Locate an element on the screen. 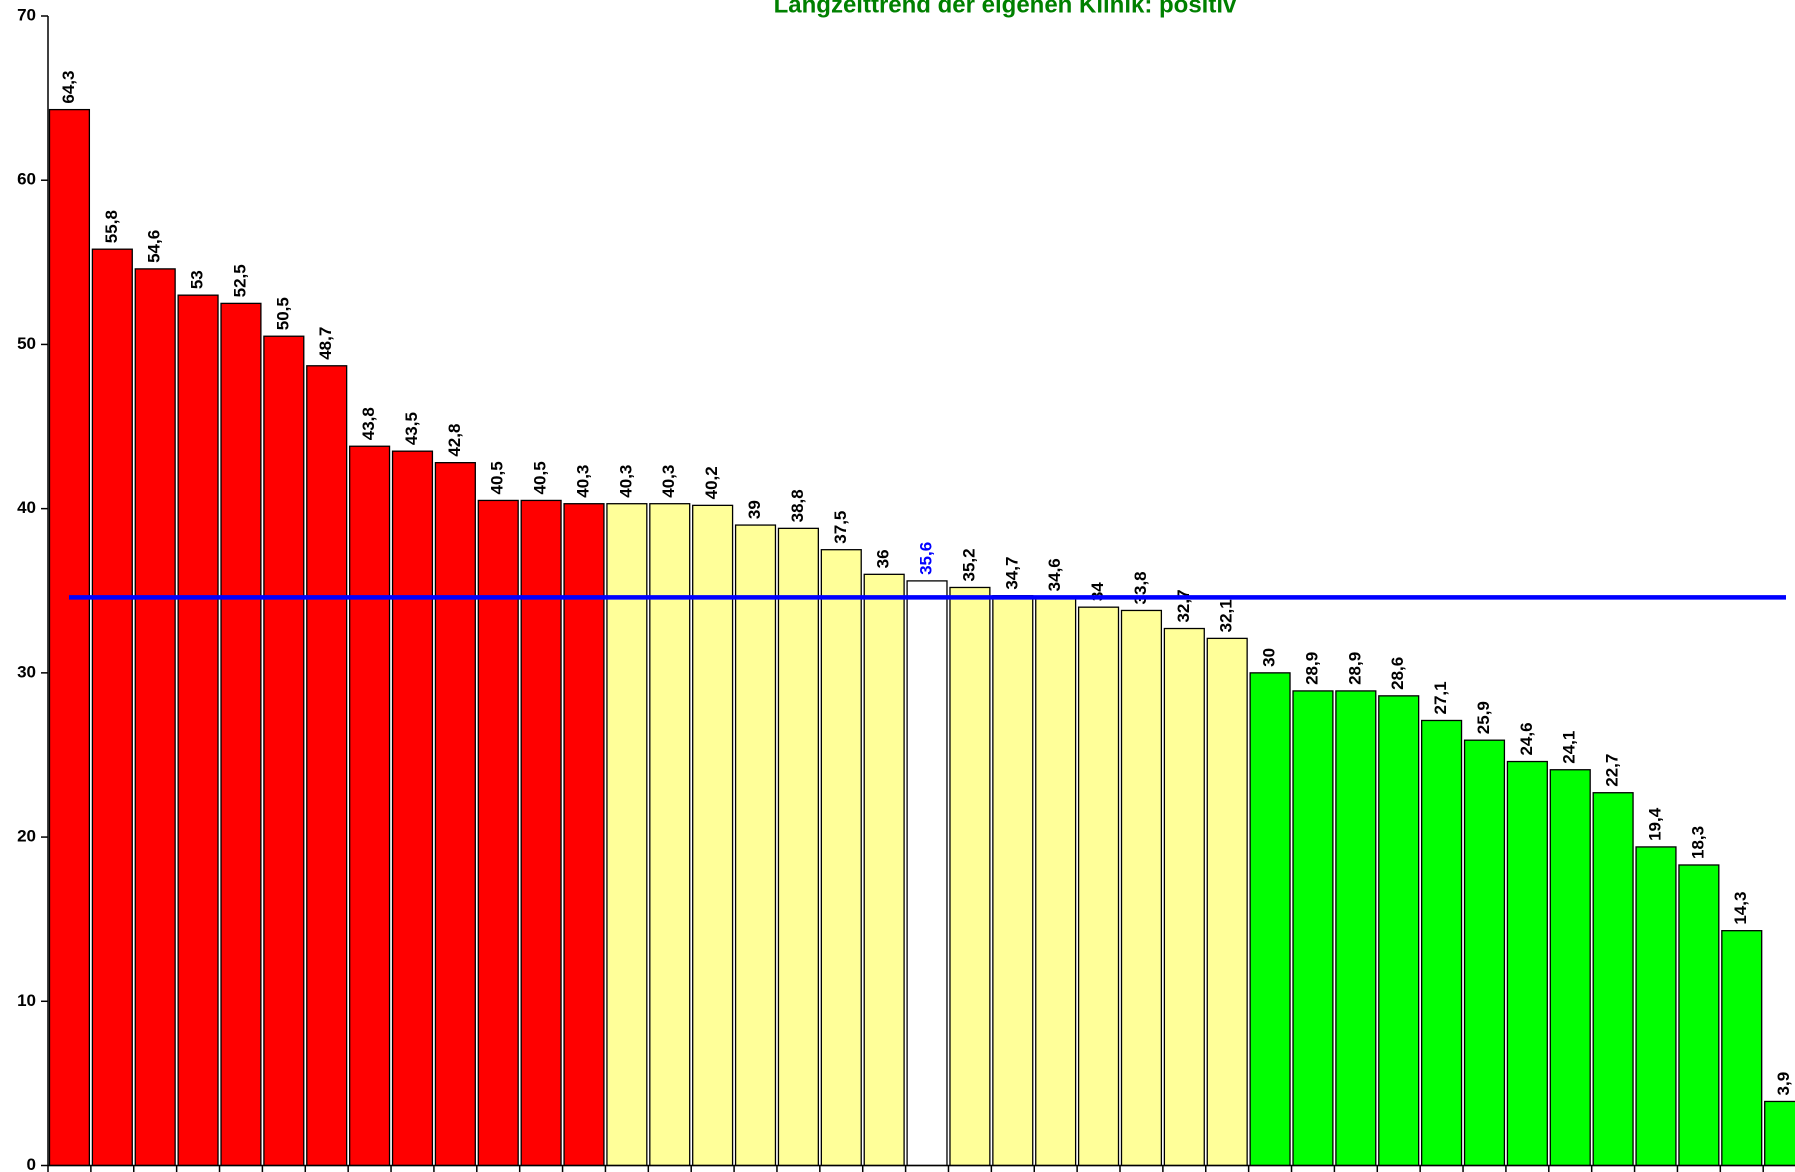  value-label: 28,6 is located at coordinates (1397, 673).